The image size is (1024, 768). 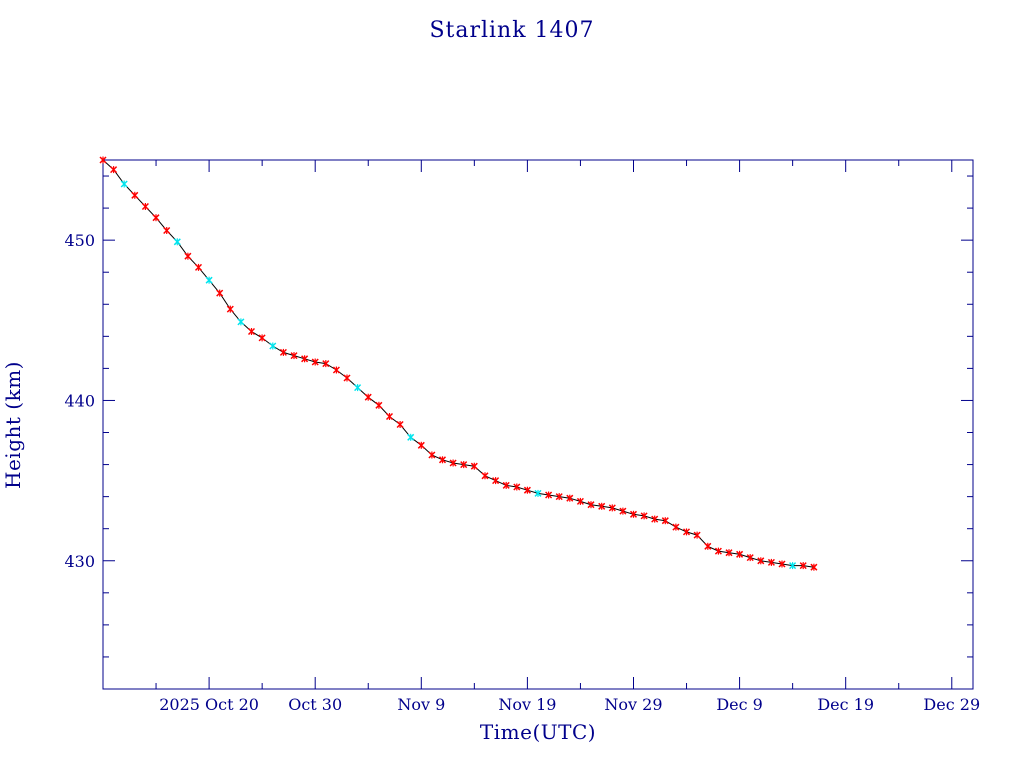 What do you see at coordinates (421, 704) in the screenshot?
I see `x-tick-label: Nov 9` at bounding box center [421, 704].